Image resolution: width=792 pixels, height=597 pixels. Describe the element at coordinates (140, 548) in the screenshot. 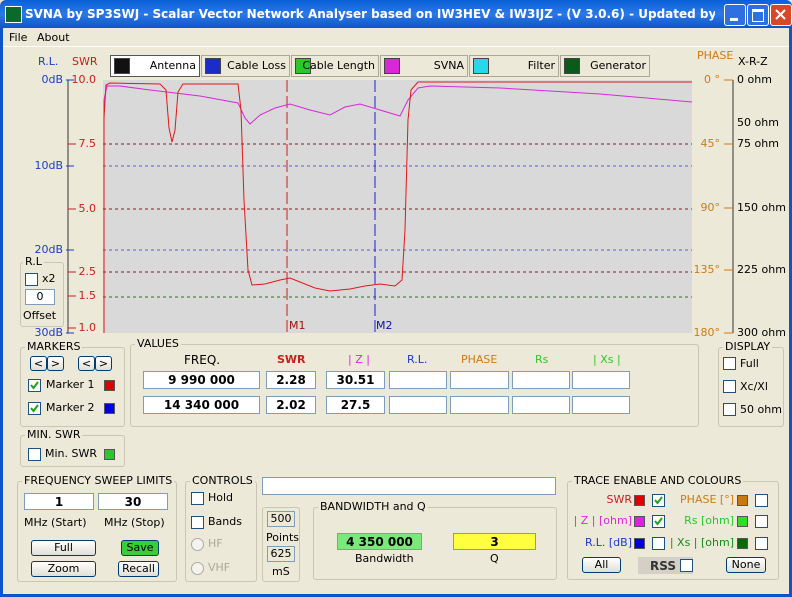

I see `save-button: Save` at that location.